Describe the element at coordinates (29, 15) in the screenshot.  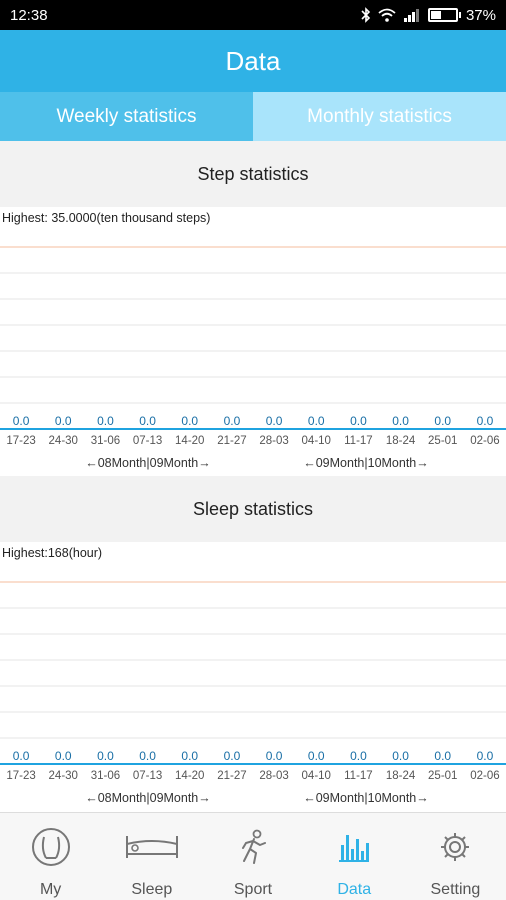
I see `status-time: 12:38` at that location.